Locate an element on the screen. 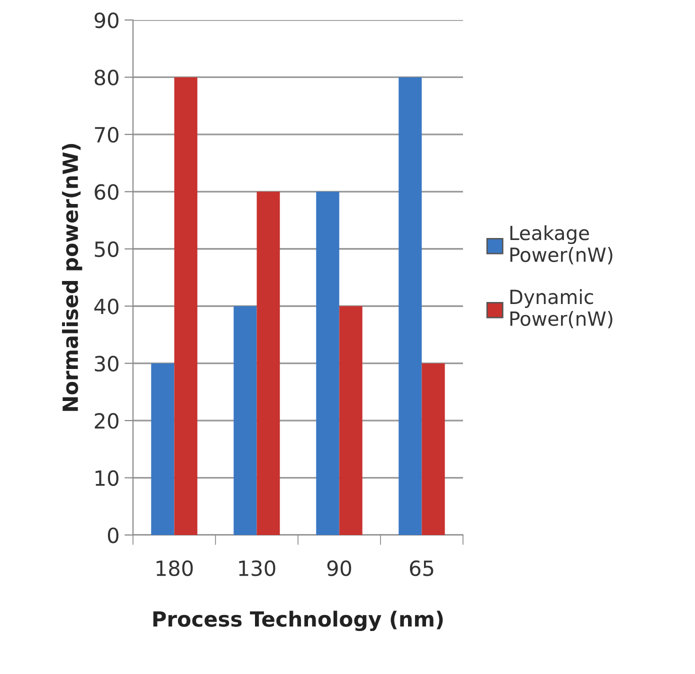  legend-label: Leakage Power(nW) is located at coordinates (561, 244).